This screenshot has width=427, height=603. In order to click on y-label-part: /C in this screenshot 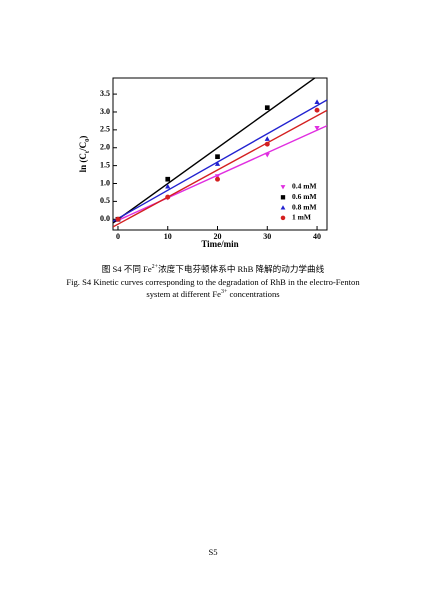, I will do `click(83, 147)`.